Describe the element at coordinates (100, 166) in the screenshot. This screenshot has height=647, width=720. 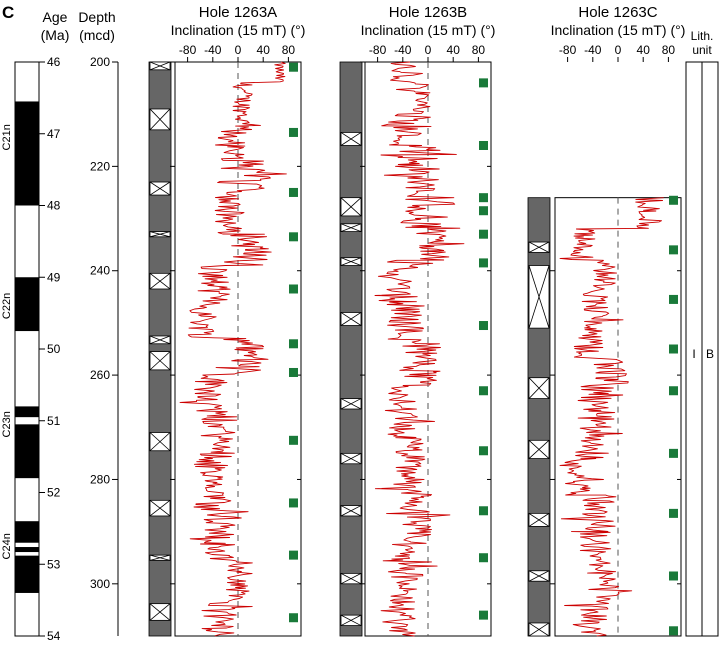
I see `depth-tick-label: 220` at that location.